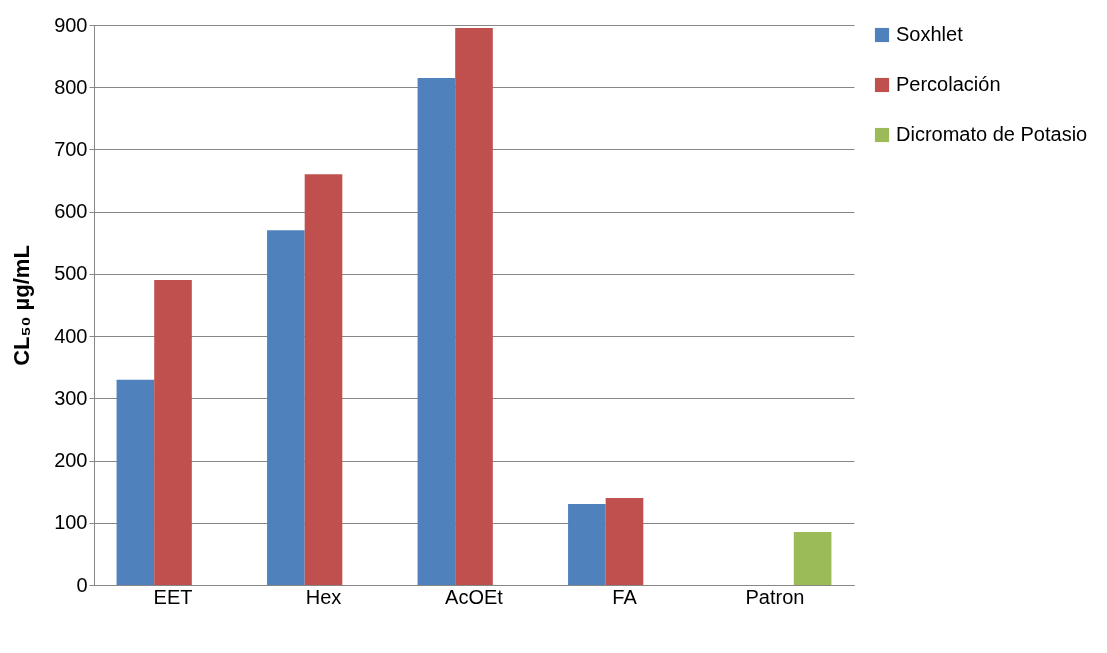 This screenshot has width=1107, height=653. I want to click on y-tick-label: 0, so click(82, 584).